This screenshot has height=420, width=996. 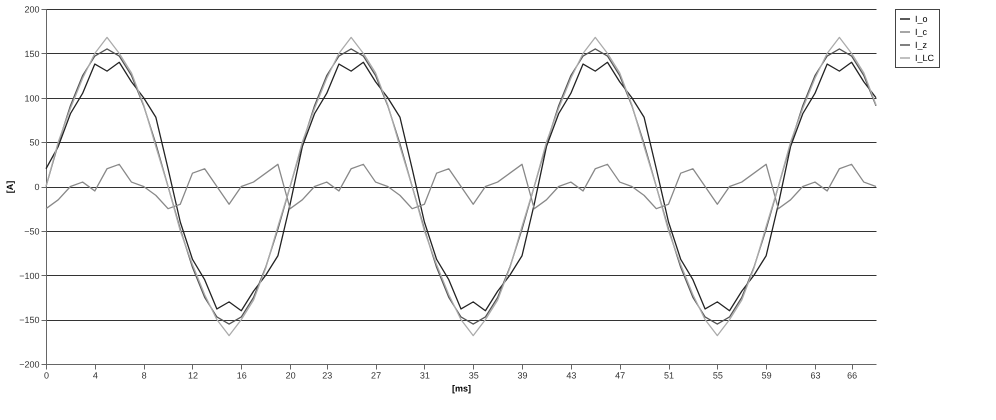 What do you see at coordinates (620, 375) in the screenshot?
I see `x-tick-label: 47` at bounding box center [620, 375].